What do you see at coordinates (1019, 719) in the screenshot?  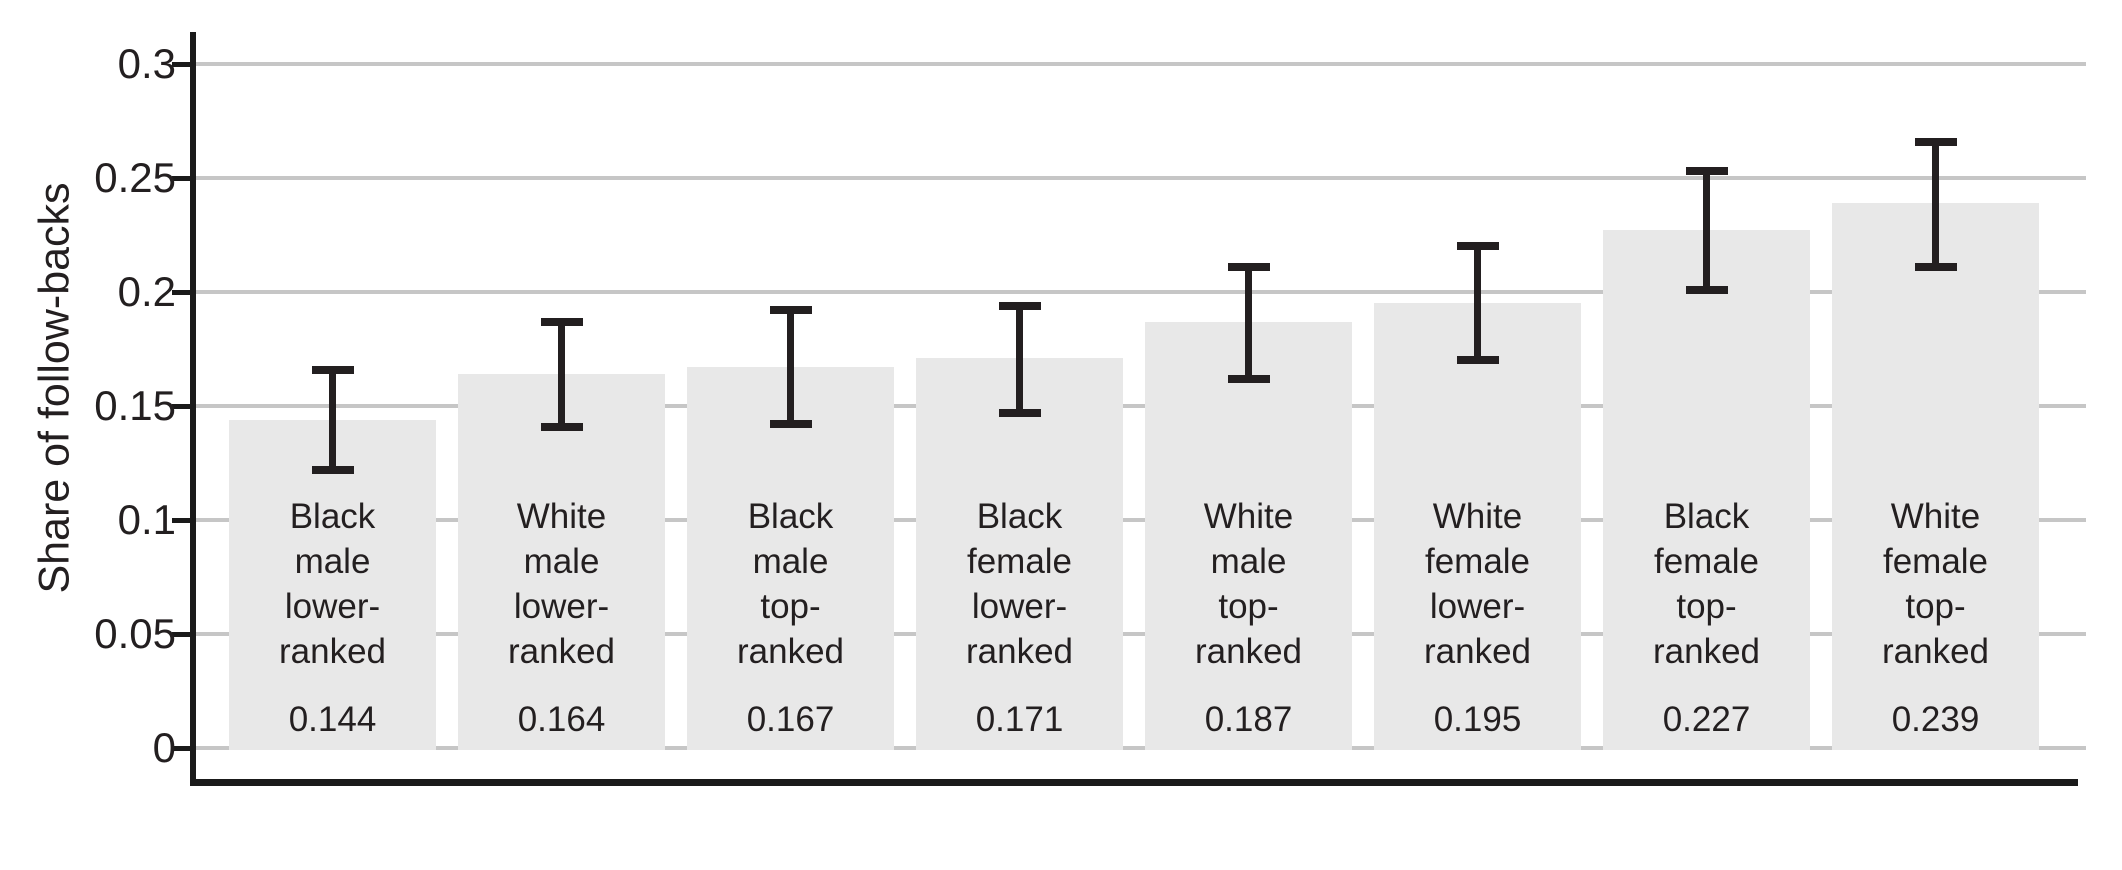 I see `bar-value-label: 0.171` at bounding box center [1019, 719].